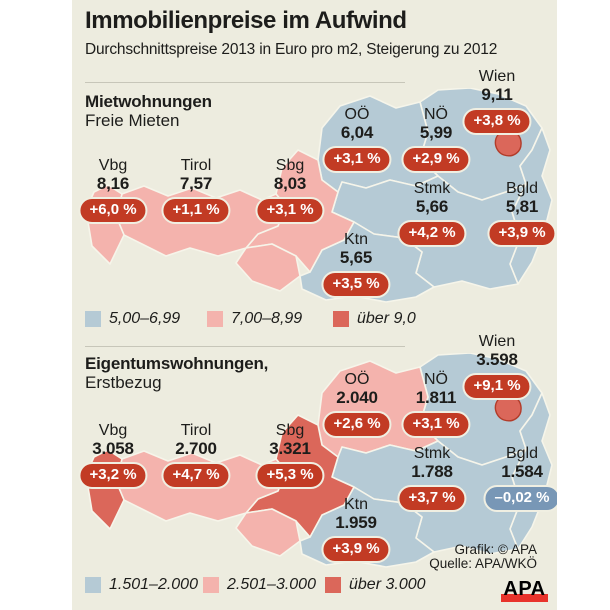  Describe the element at coordinates (432, 233) in the screenshot. I see `change-badge: +4,2 %` at that location.